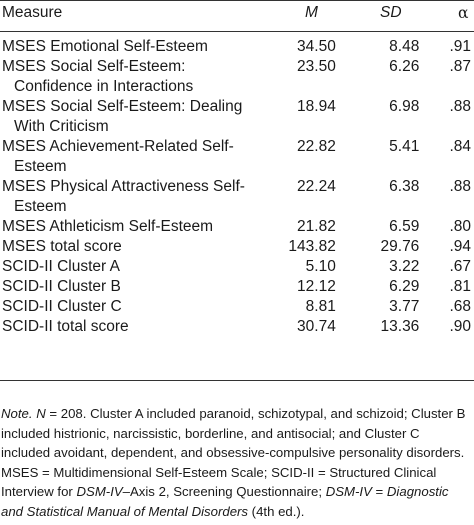 This screenshot has width=474, height=525. I want to click on table-row: SCID-II Cluster C 8.81 3.77 .68, so click(237, 307).